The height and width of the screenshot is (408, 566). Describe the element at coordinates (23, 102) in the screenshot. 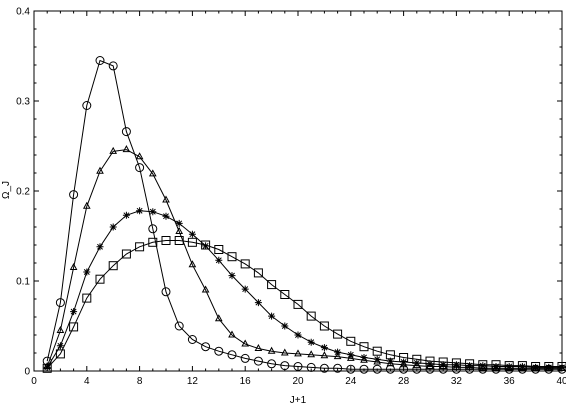

I see `y-tick-label: 0.3` at that location.